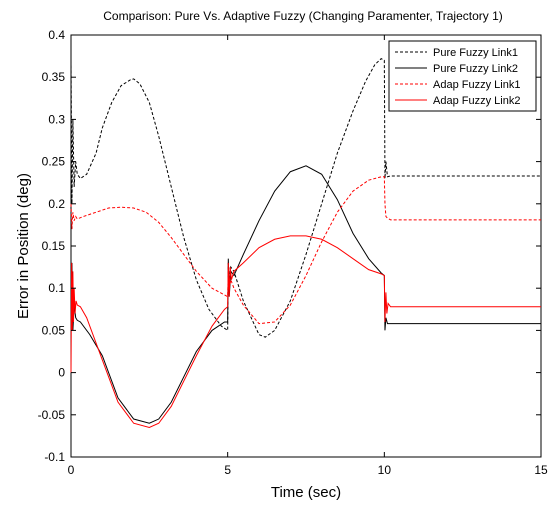 Image resolution: width=555 pixels, height=506 pixels. Describe the element at coordinates (56, 204) in the screenshot. I see `y-tick-label: 0.2` at that location.